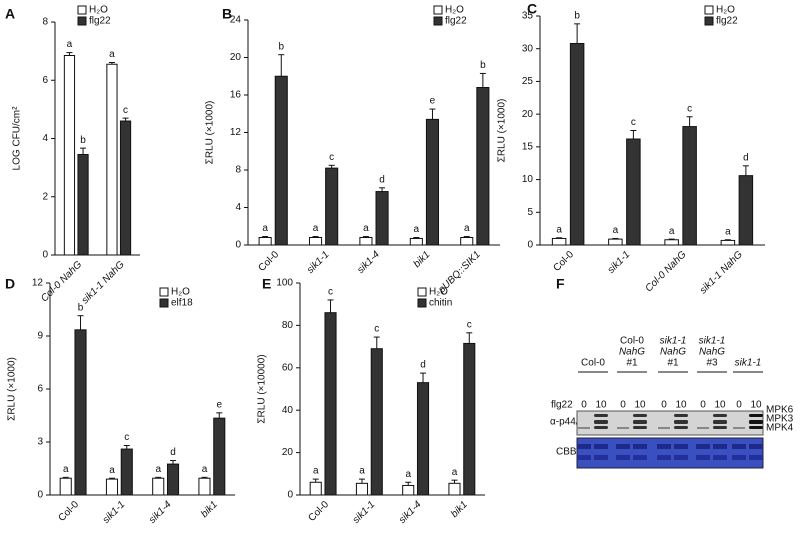  Describe the element at coordinates (528, 48) in the screenshot. I see `y-tick-label: 30` at that location.